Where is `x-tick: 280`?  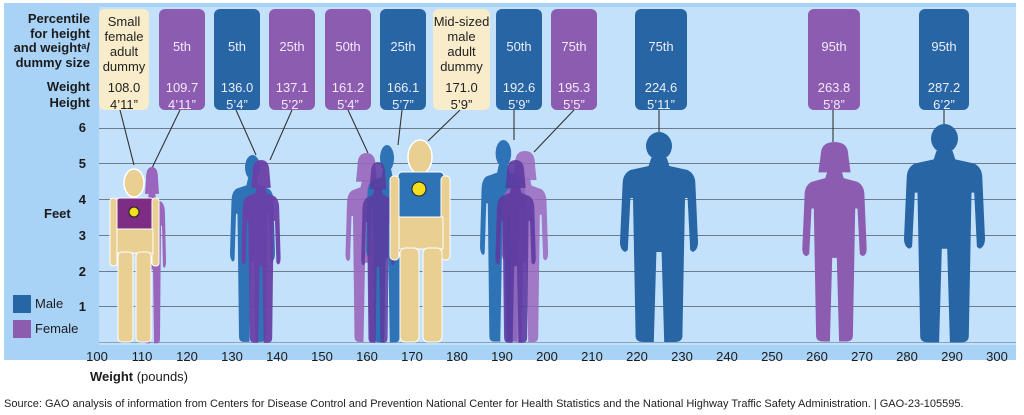
x-tick: 280 is located at coordinates (907, 356).